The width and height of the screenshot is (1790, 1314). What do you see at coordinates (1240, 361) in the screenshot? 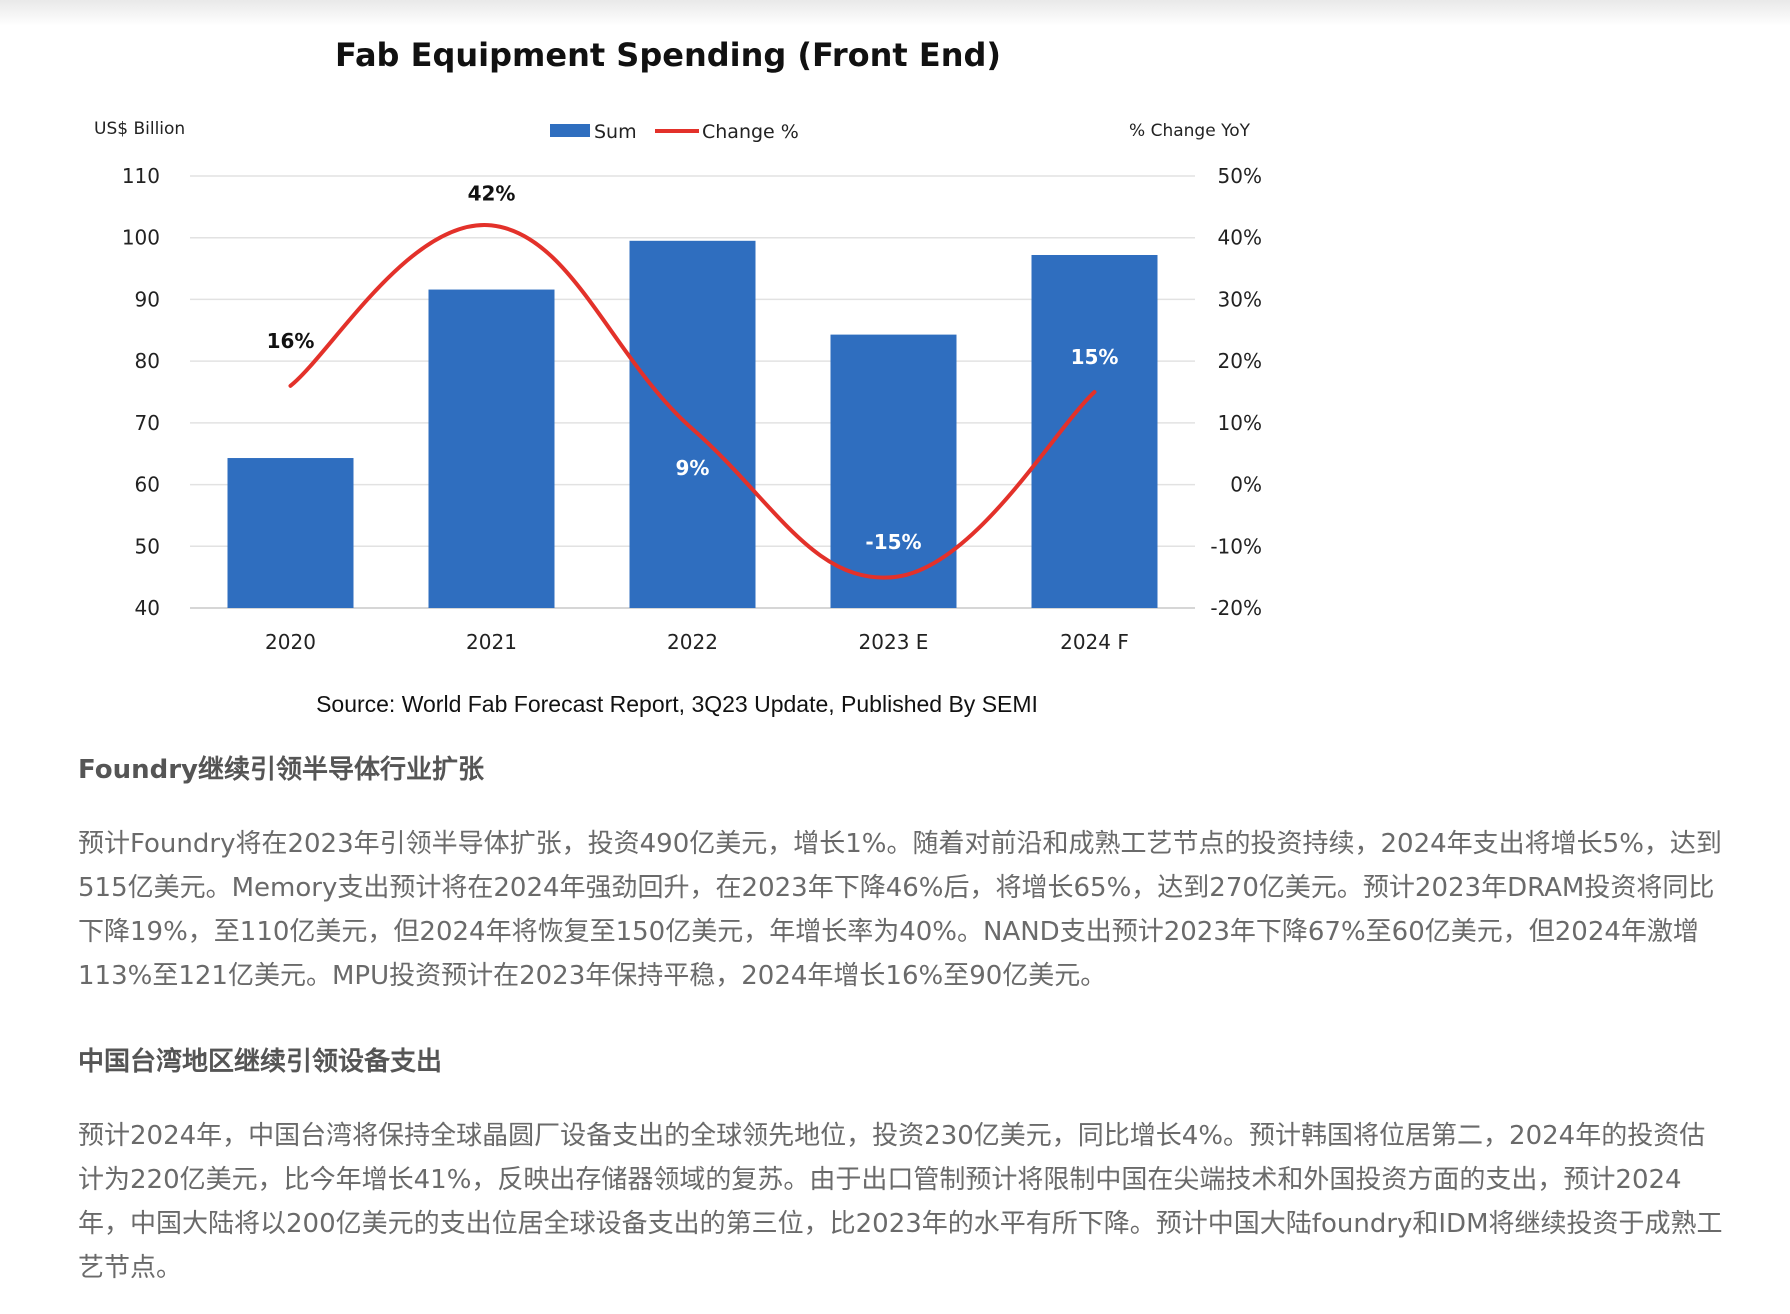
I see `y-right-tick-label: 20%` at bounding box center [1240, 361].